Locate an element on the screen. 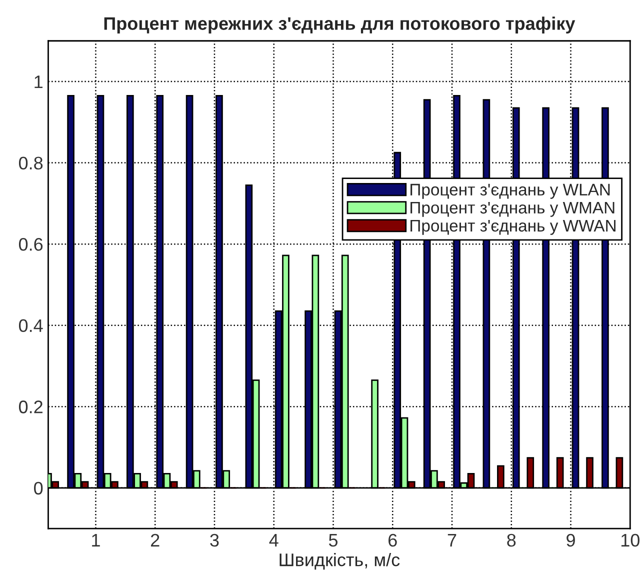 The image size is (643, 584). x-tick-label: 8 is located at coordinates (511, 540).